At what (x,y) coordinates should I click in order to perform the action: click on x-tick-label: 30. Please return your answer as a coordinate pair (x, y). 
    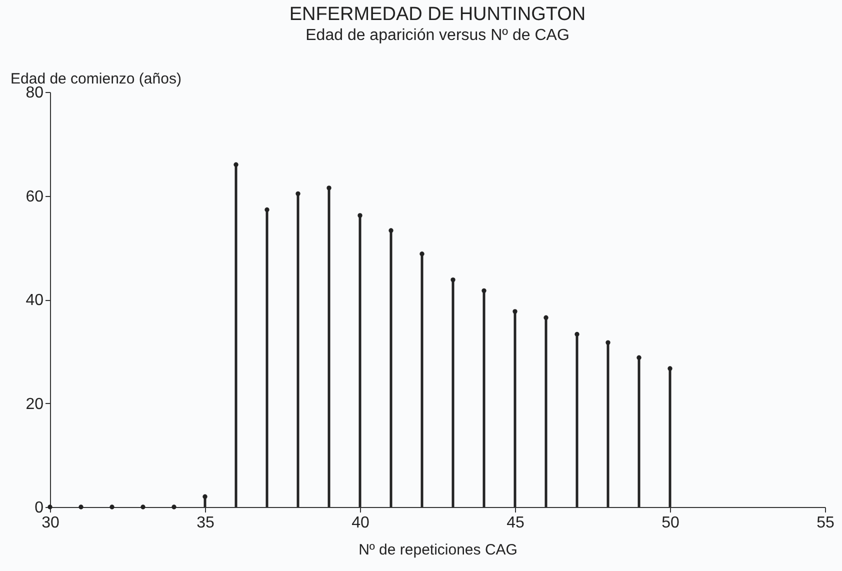
    Looking at the image, I should click on (51, 523).